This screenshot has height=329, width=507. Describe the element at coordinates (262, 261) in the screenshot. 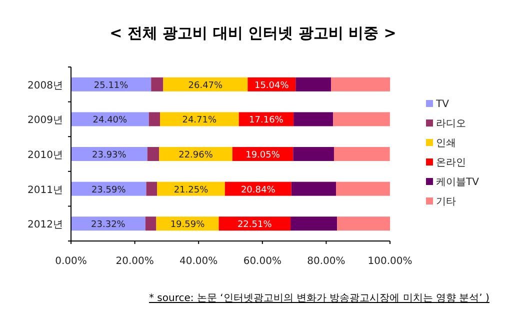

I see `x-tick-label: 60.00%` at that location.